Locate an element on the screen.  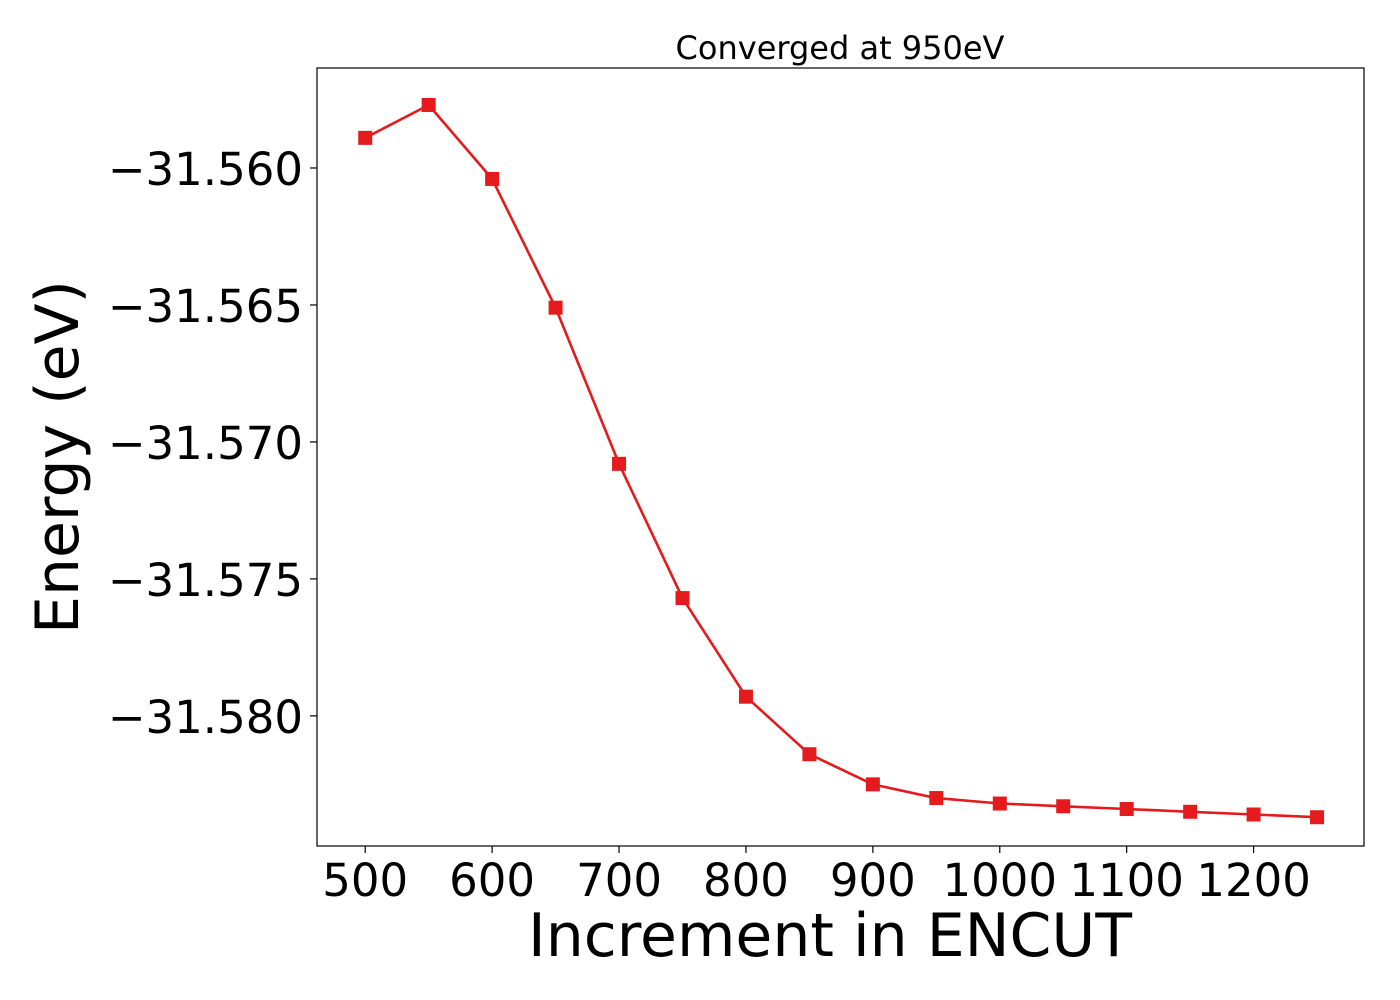
chart-title: Converged at 950eV is located at coordinates (840, 48).